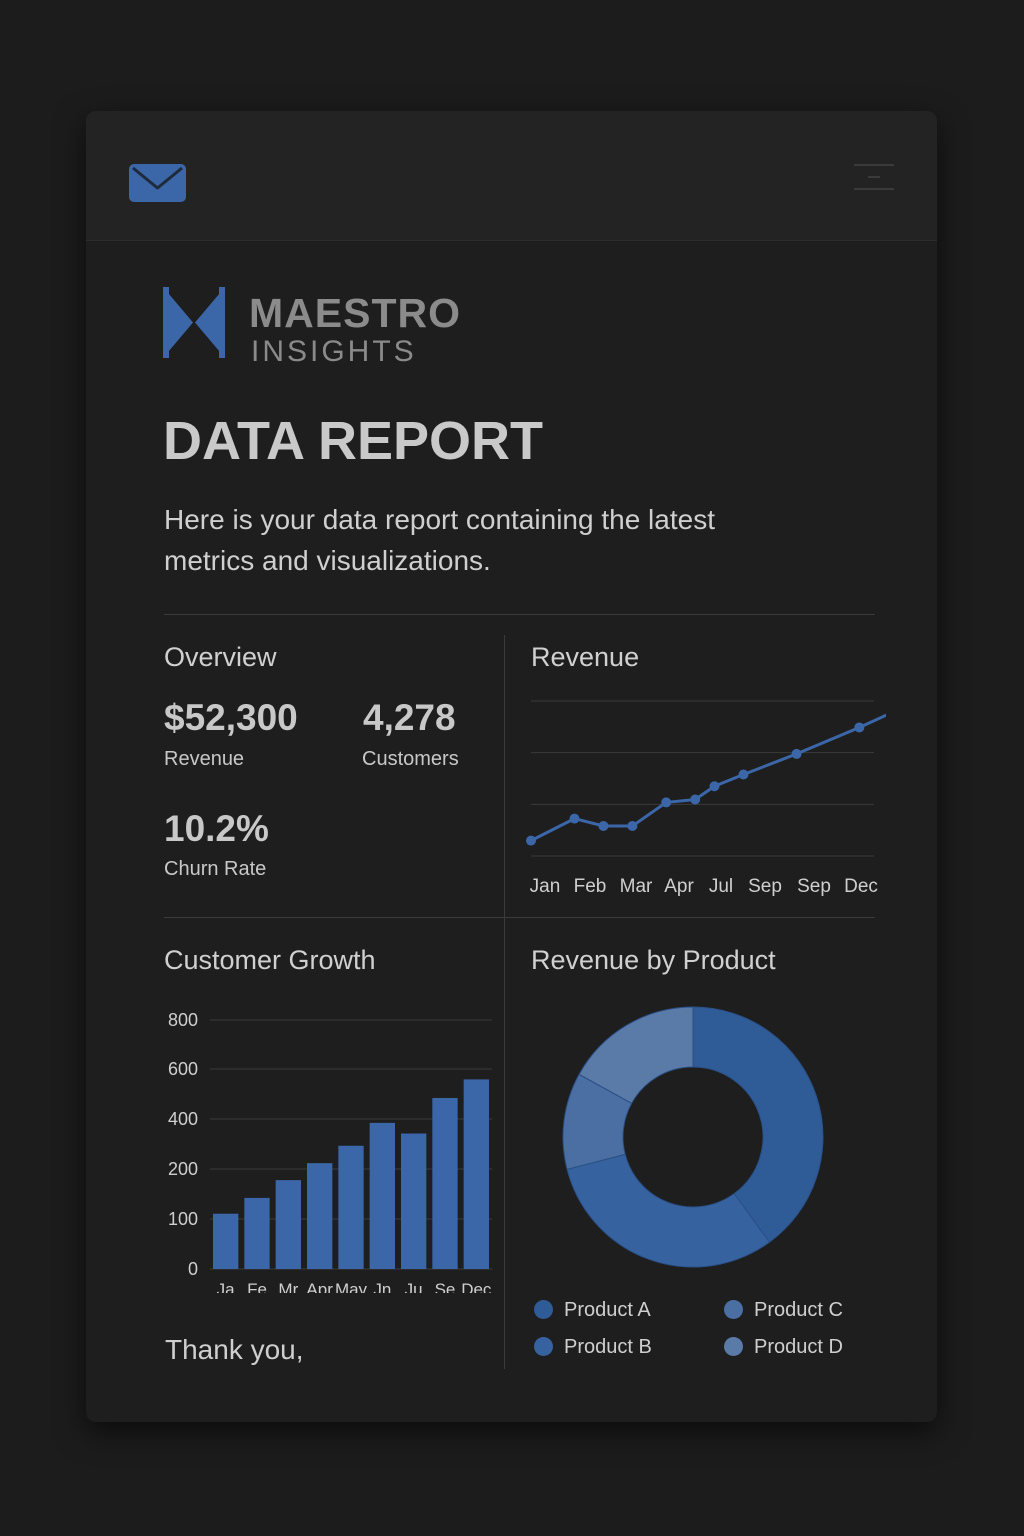  Describe the element at coordinates (382, 1286) in the screenshot. I see `x-tick-label: Jn` at that location.